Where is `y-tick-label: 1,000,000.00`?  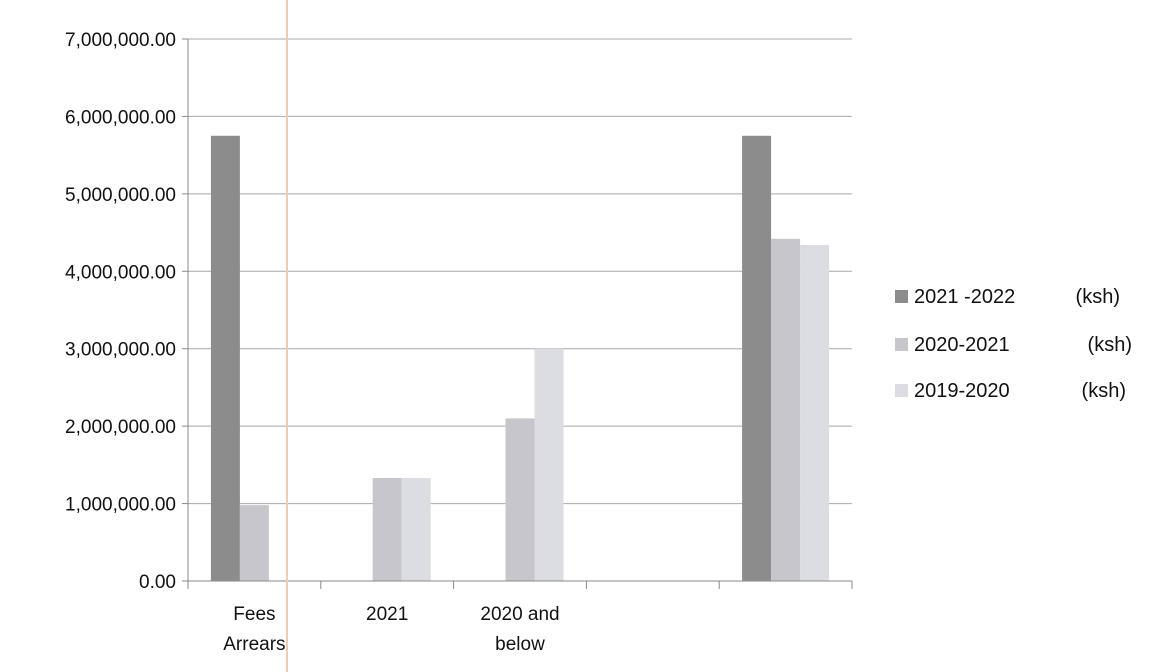
y-tick-label: 1,000,000.00 is located at coordinates (120, 505).